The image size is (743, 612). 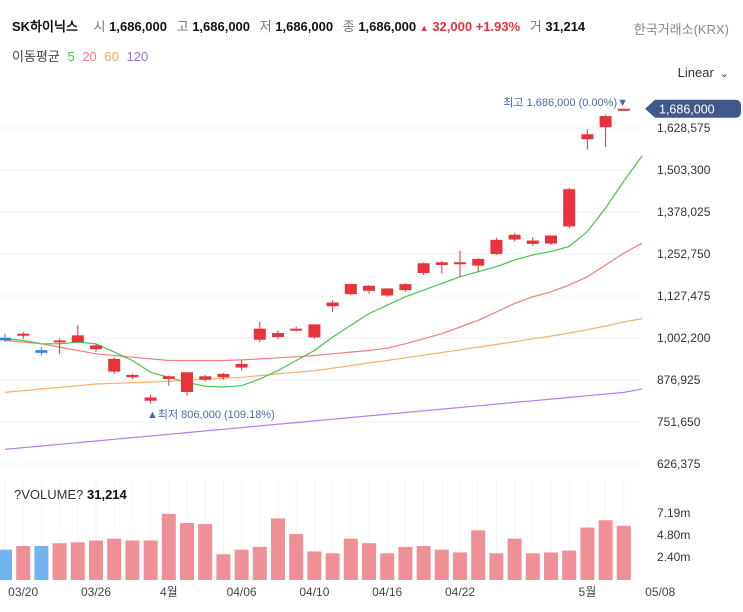 What do you see at coordinates (565, 102) in the screenshot?
I see `high-annotation: 최고 1,686,000 (0.00%)▼` at bounding box center [565, 102].